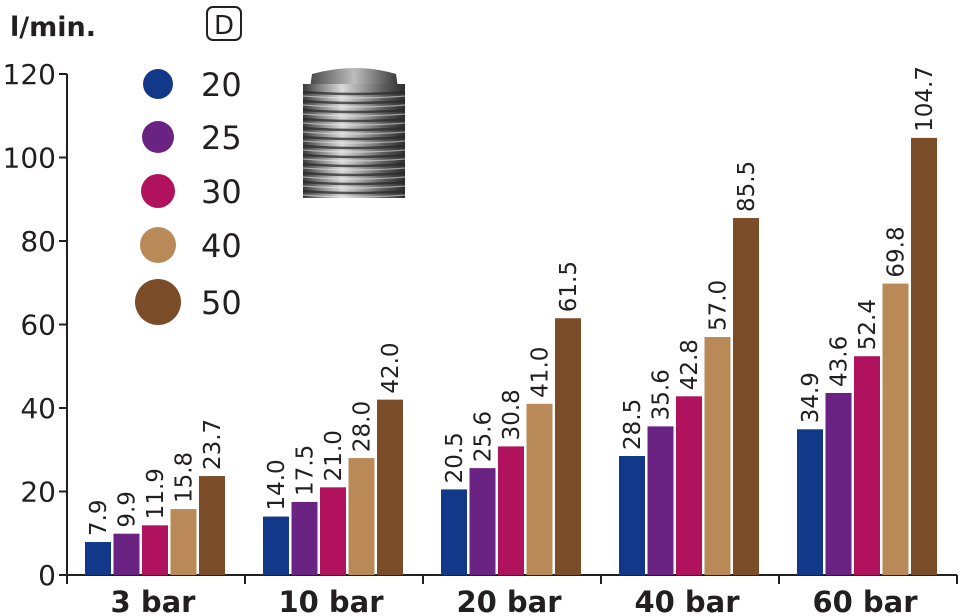  Describe the element at coordinates (569, 286) in the screenshot. I see `data-label: 61.5` at that location.